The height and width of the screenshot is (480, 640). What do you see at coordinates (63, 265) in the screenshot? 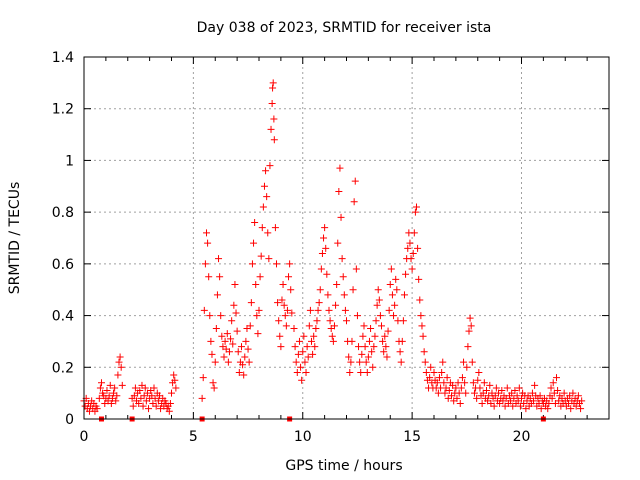
I see `y-tick-label: 0.6` at bounding box center [63, 265].